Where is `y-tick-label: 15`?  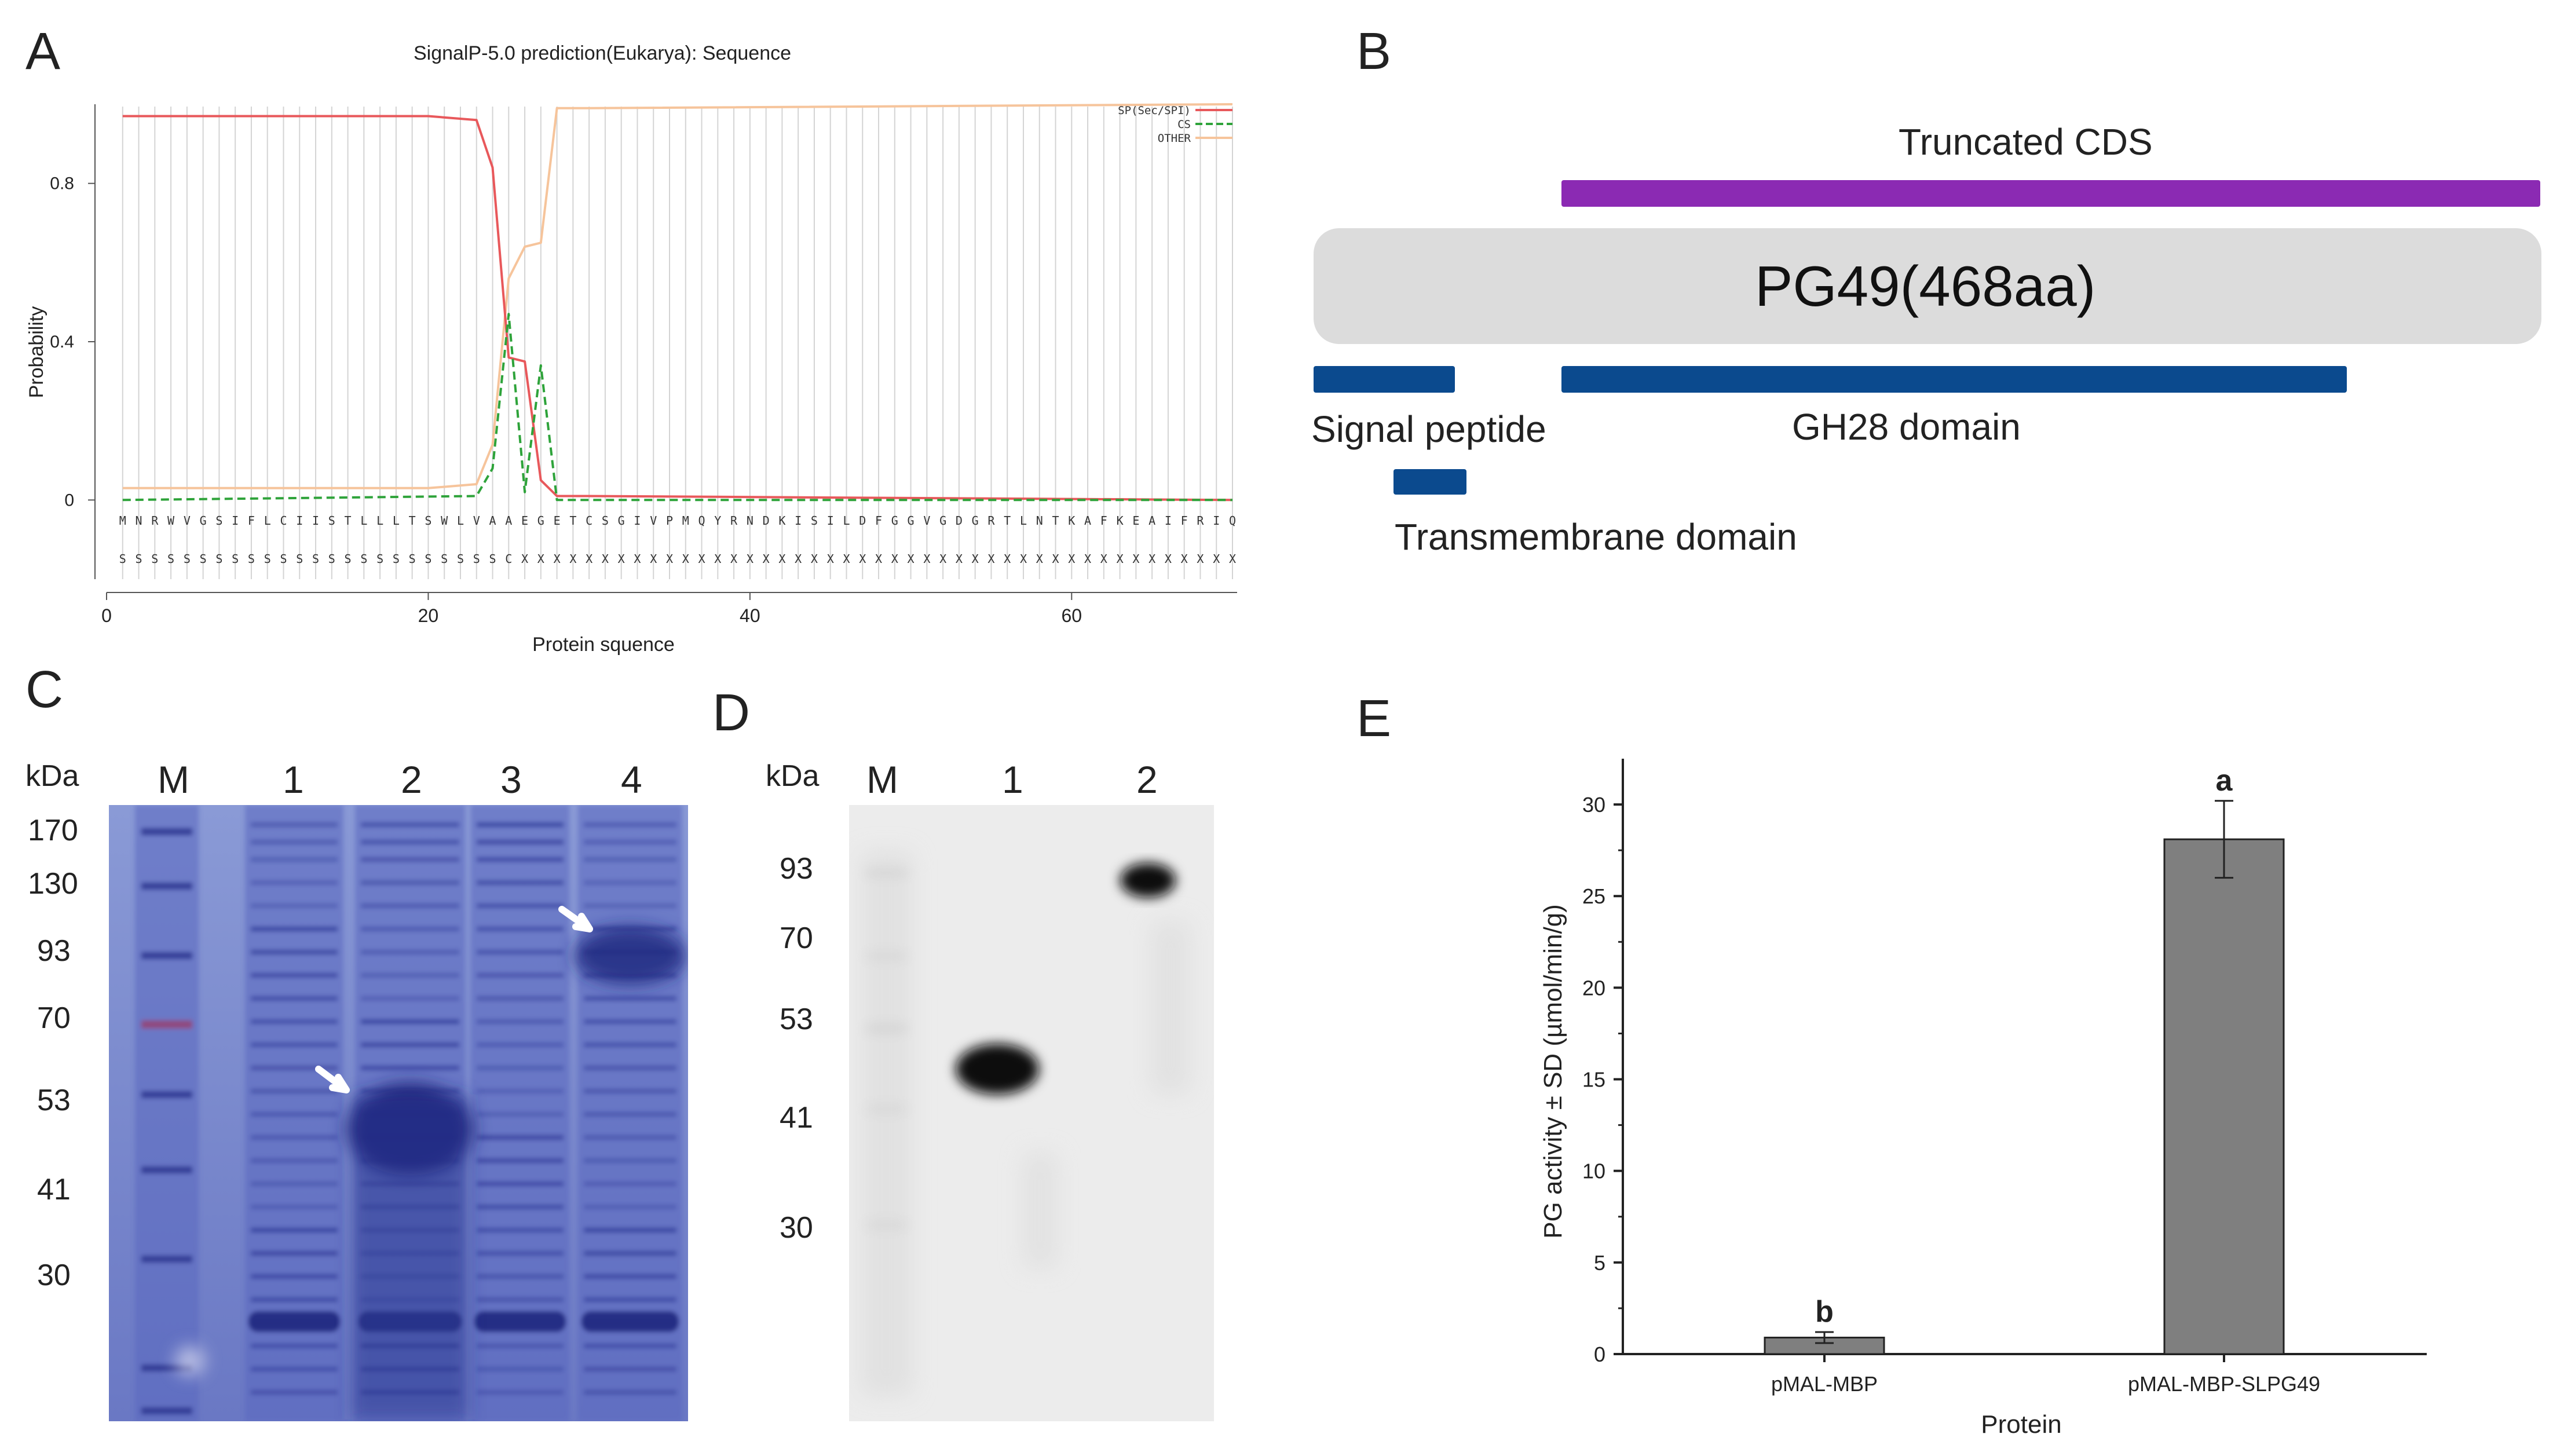
y-tick-label: 15 is located at coordinates (1593, 1080).